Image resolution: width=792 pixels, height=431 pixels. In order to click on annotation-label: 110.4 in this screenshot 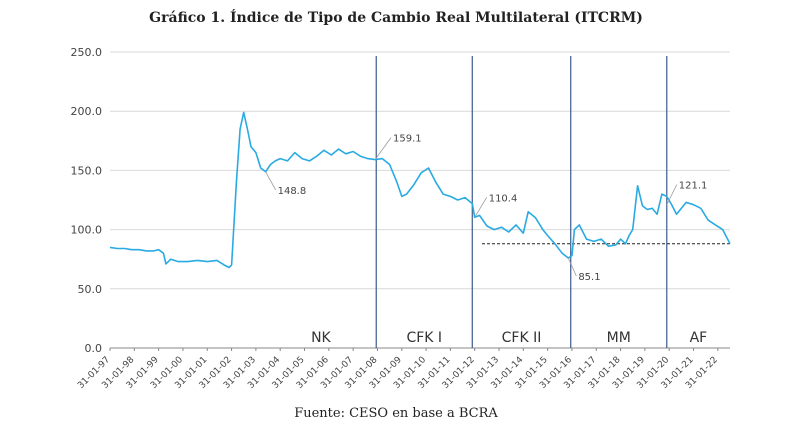, I will do `click(503, 198)`.